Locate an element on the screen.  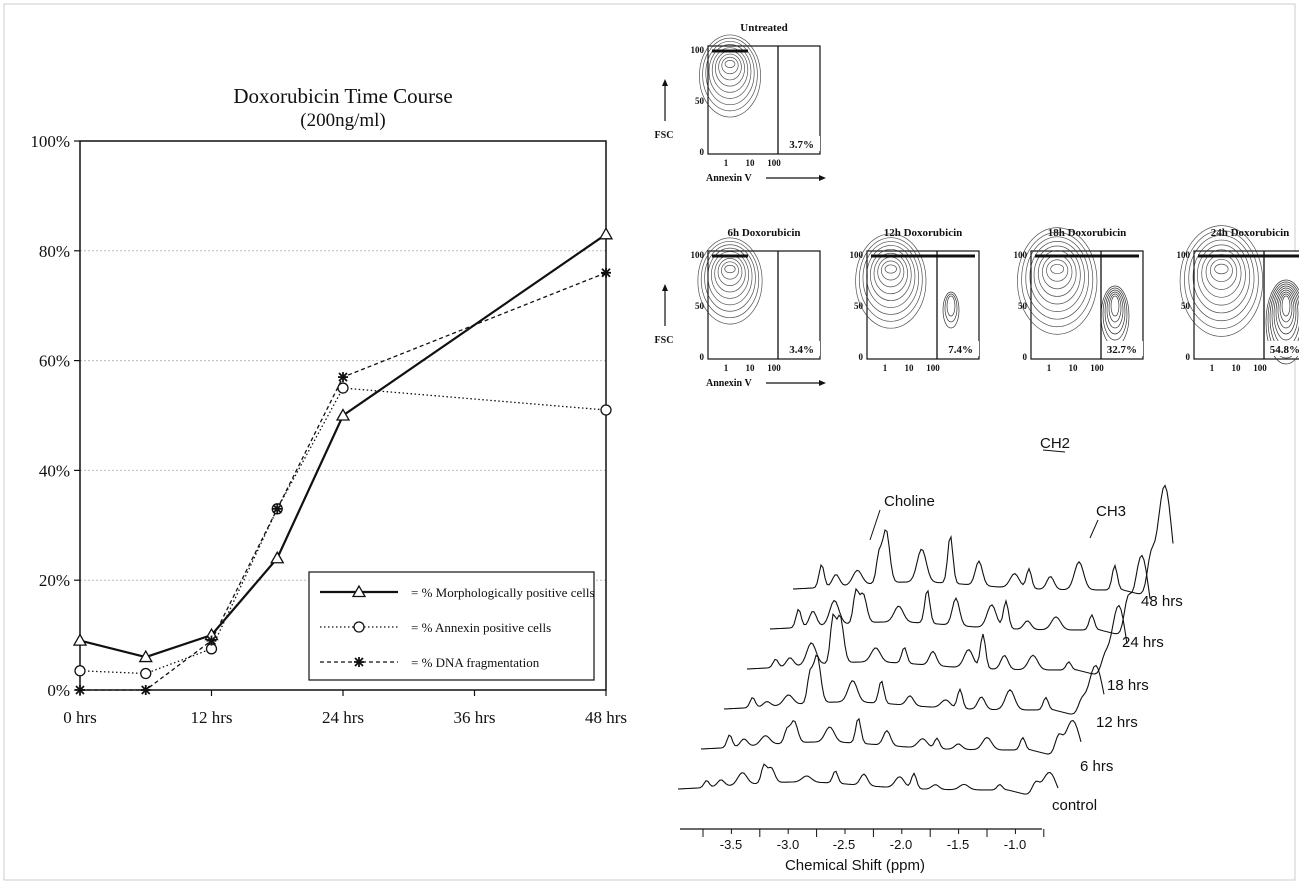
nmr-x-tick-label: -1.5 is located at coordinates (958, 844).